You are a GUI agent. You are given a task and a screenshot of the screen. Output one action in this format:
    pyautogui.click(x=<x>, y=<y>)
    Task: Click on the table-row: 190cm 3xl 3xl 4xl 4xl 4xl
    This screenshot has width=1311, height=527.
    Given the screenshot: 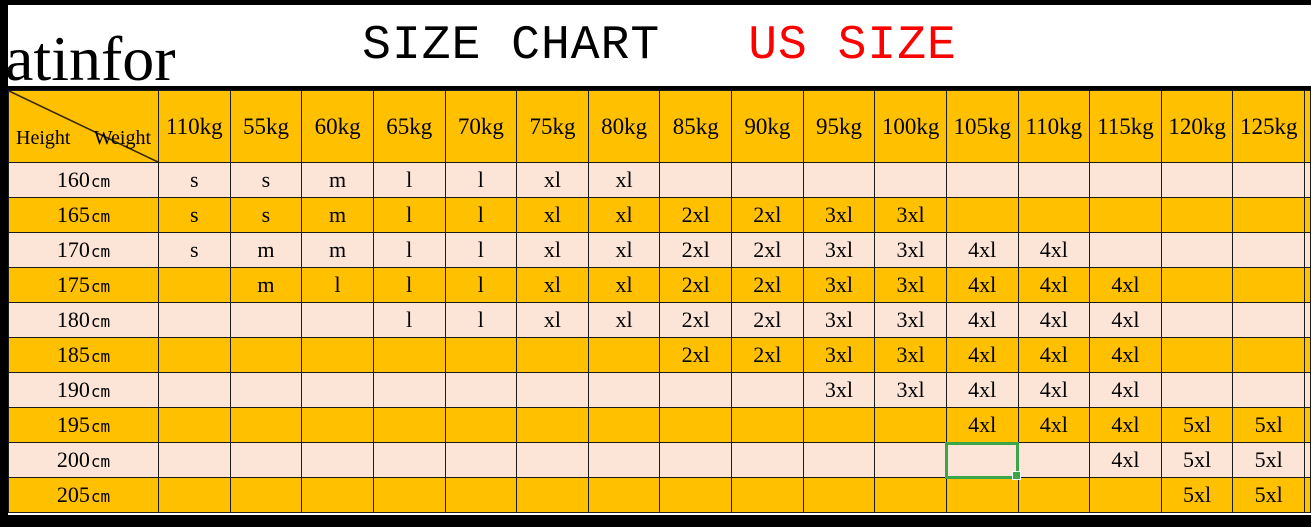 What is the action you would take?
    pyautogui.click(x=659, y=390)
    